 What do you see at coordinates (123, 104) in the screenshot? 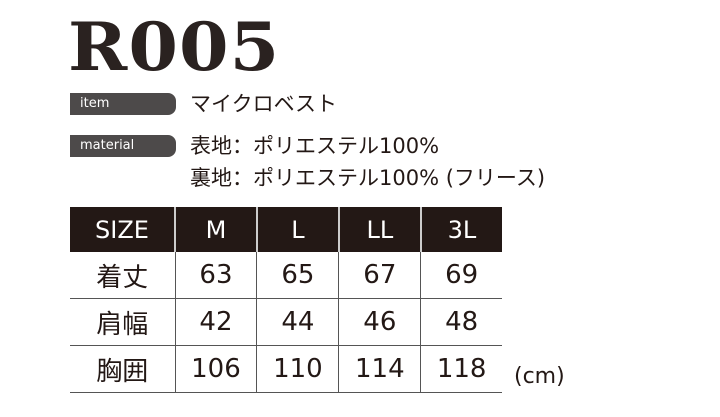
I see `item-label: item` at bounding box center [123, 104].